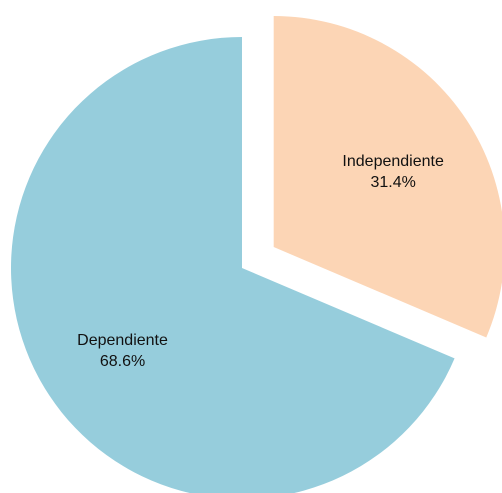 The image size is (502, 493). Describe the element at coordinates (122, 351) in the screenshot. I see `pie-label-dependiente: Dependiente 68.6%` at that location.